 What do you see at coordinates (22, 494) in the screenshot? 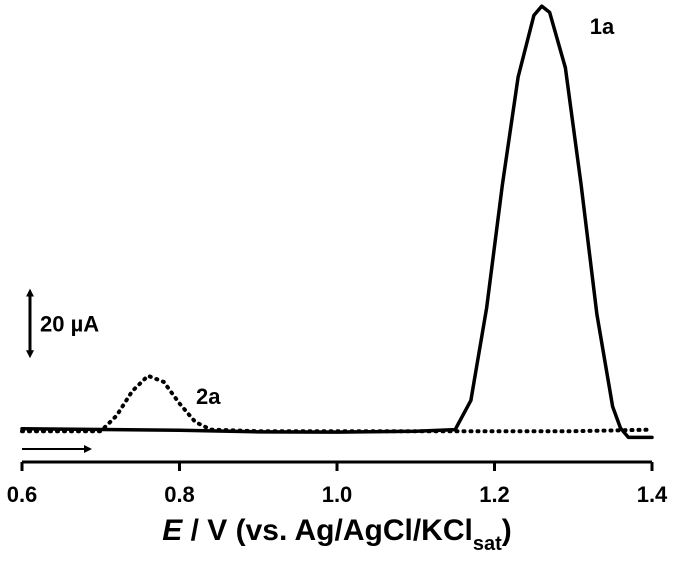
I see `x-tick-label: 0.6` at bounding box center [22, 494].